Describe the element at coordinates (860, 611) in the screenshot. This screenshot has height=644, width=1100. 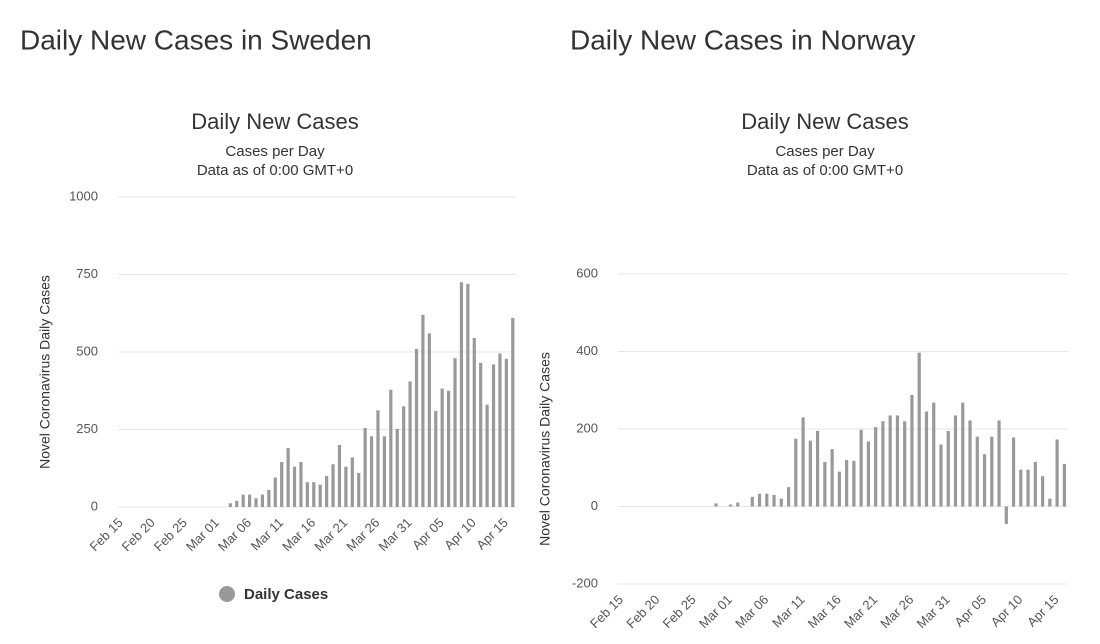
I see `x-tick-label: Mar 21` at that location.